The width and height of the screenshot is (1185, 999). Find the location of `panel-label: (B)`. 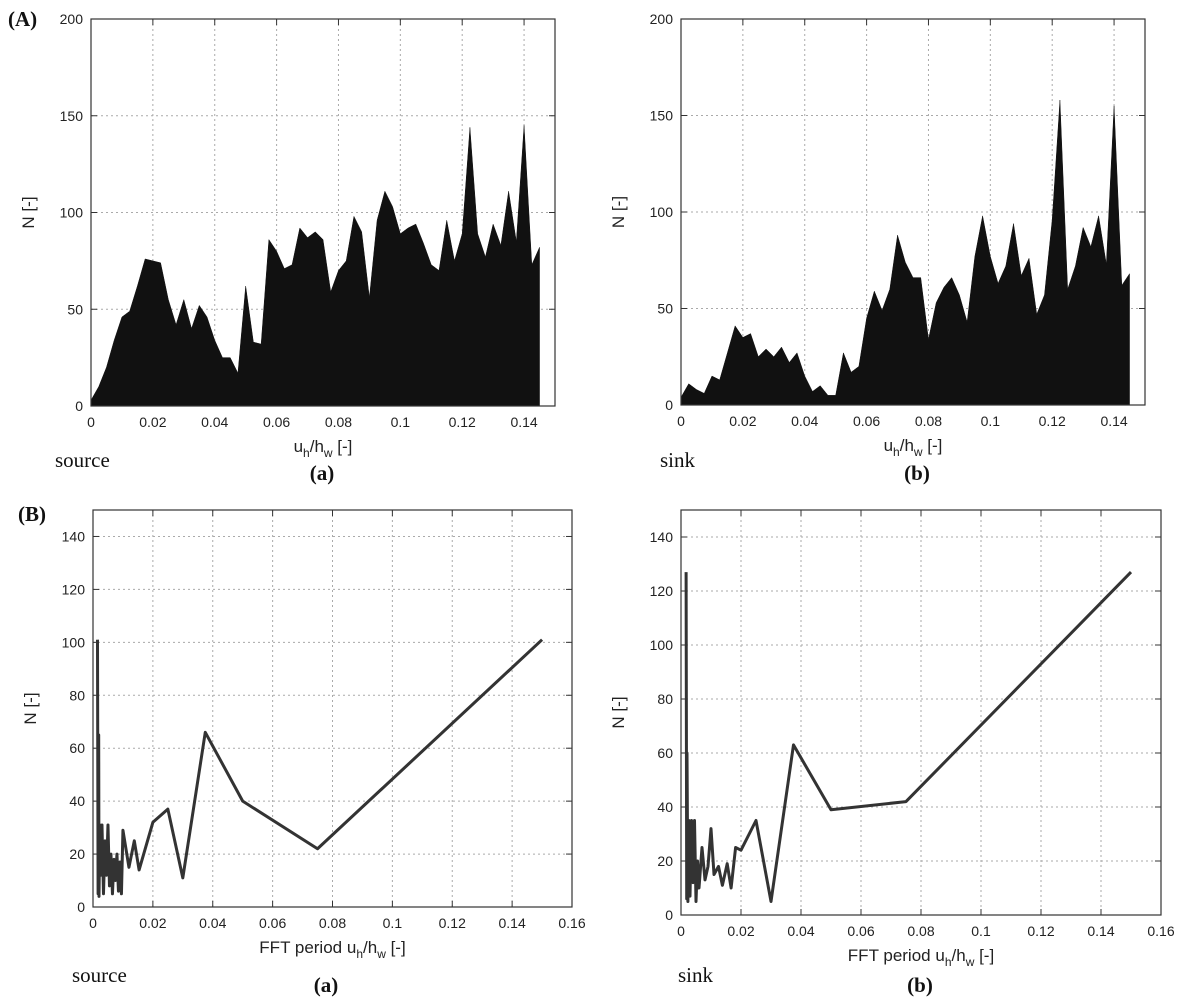

panel-label: (B) is located at coordinates (32, 514).